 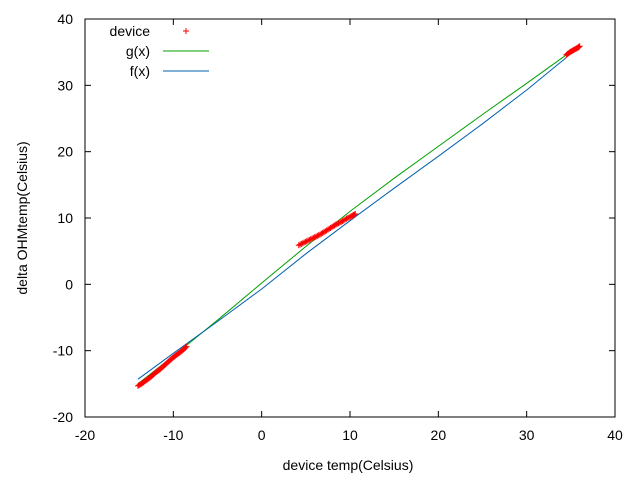 I want to click on y-tick-label: 20, so click(x=65, y=152).